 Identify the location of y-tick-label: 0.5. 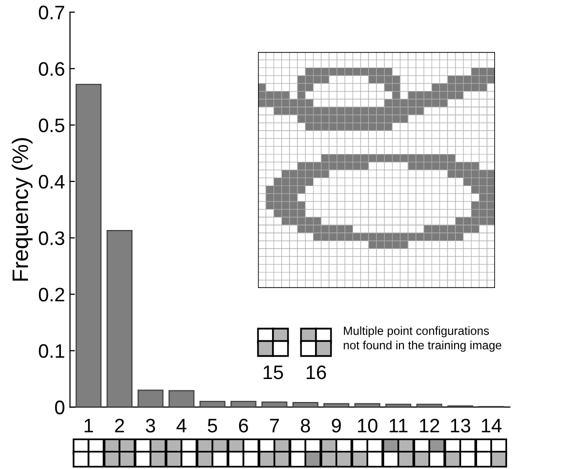
(51, 125).